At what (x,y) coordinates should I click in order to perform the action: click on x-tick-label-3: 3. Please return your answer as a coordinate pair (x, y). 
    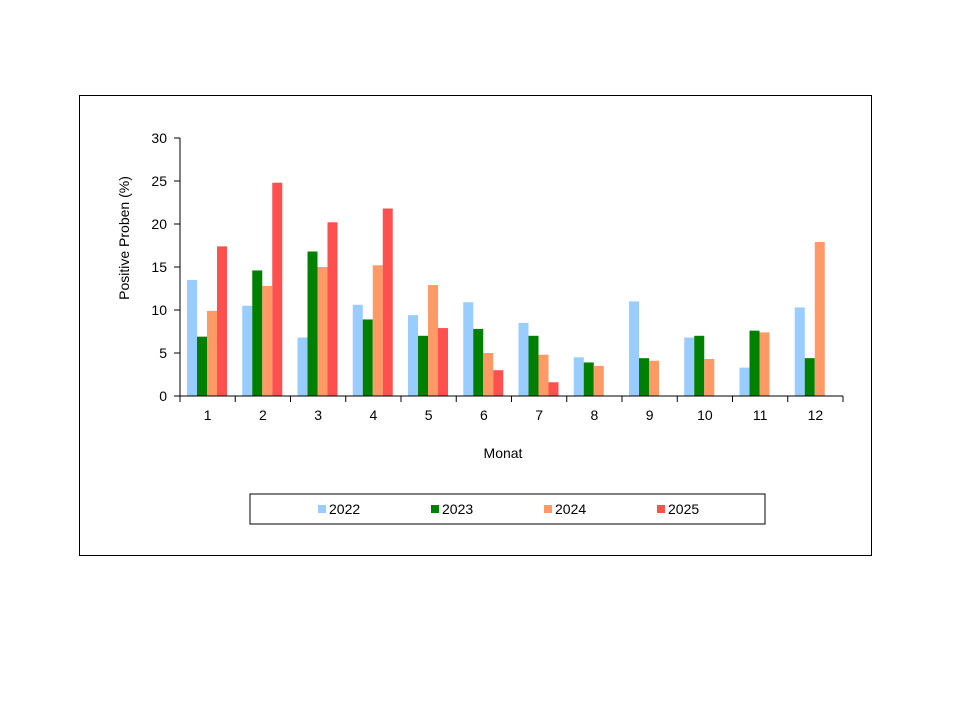
    Looking at the image, I should click on (318, 415).